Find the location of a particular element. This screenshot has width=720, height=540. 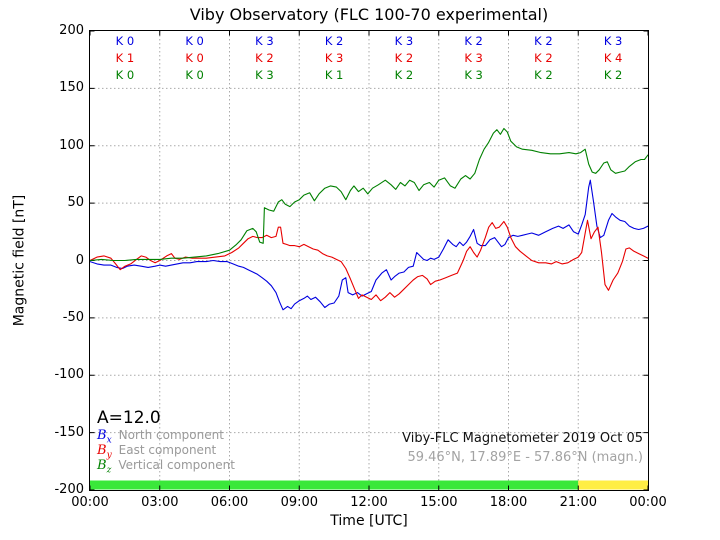

k-index-vertical-2: K 3 is located at coordinates (264, 75).